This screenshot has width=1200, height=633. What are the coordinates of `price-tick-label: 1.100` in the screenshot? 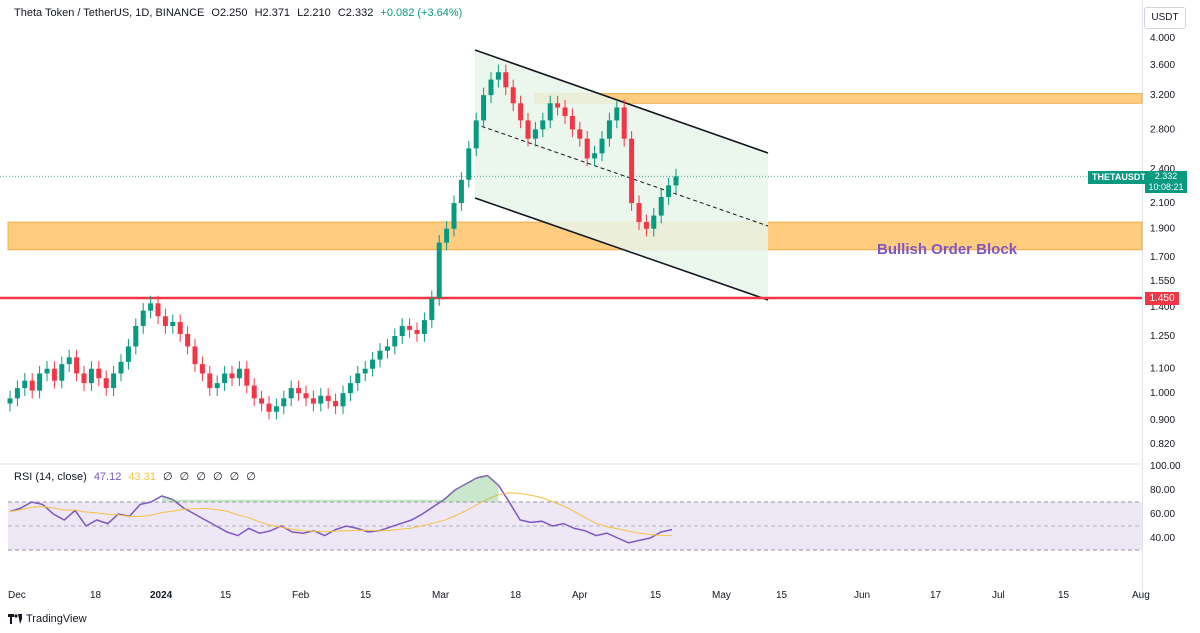 It's located at (1162, 369).